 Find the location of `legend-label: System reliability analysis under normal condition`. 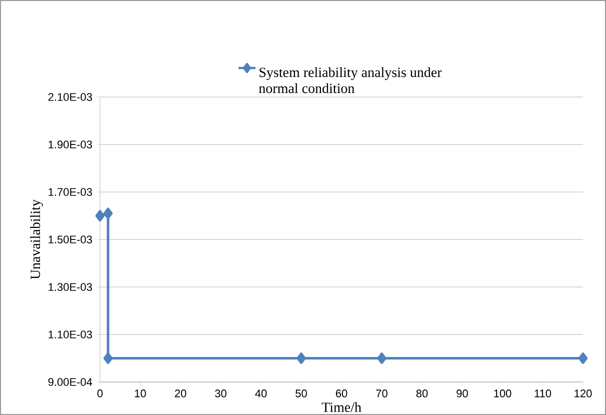

legend-label: System reliability analysis under normal condition is located at coordinates (350, 80).